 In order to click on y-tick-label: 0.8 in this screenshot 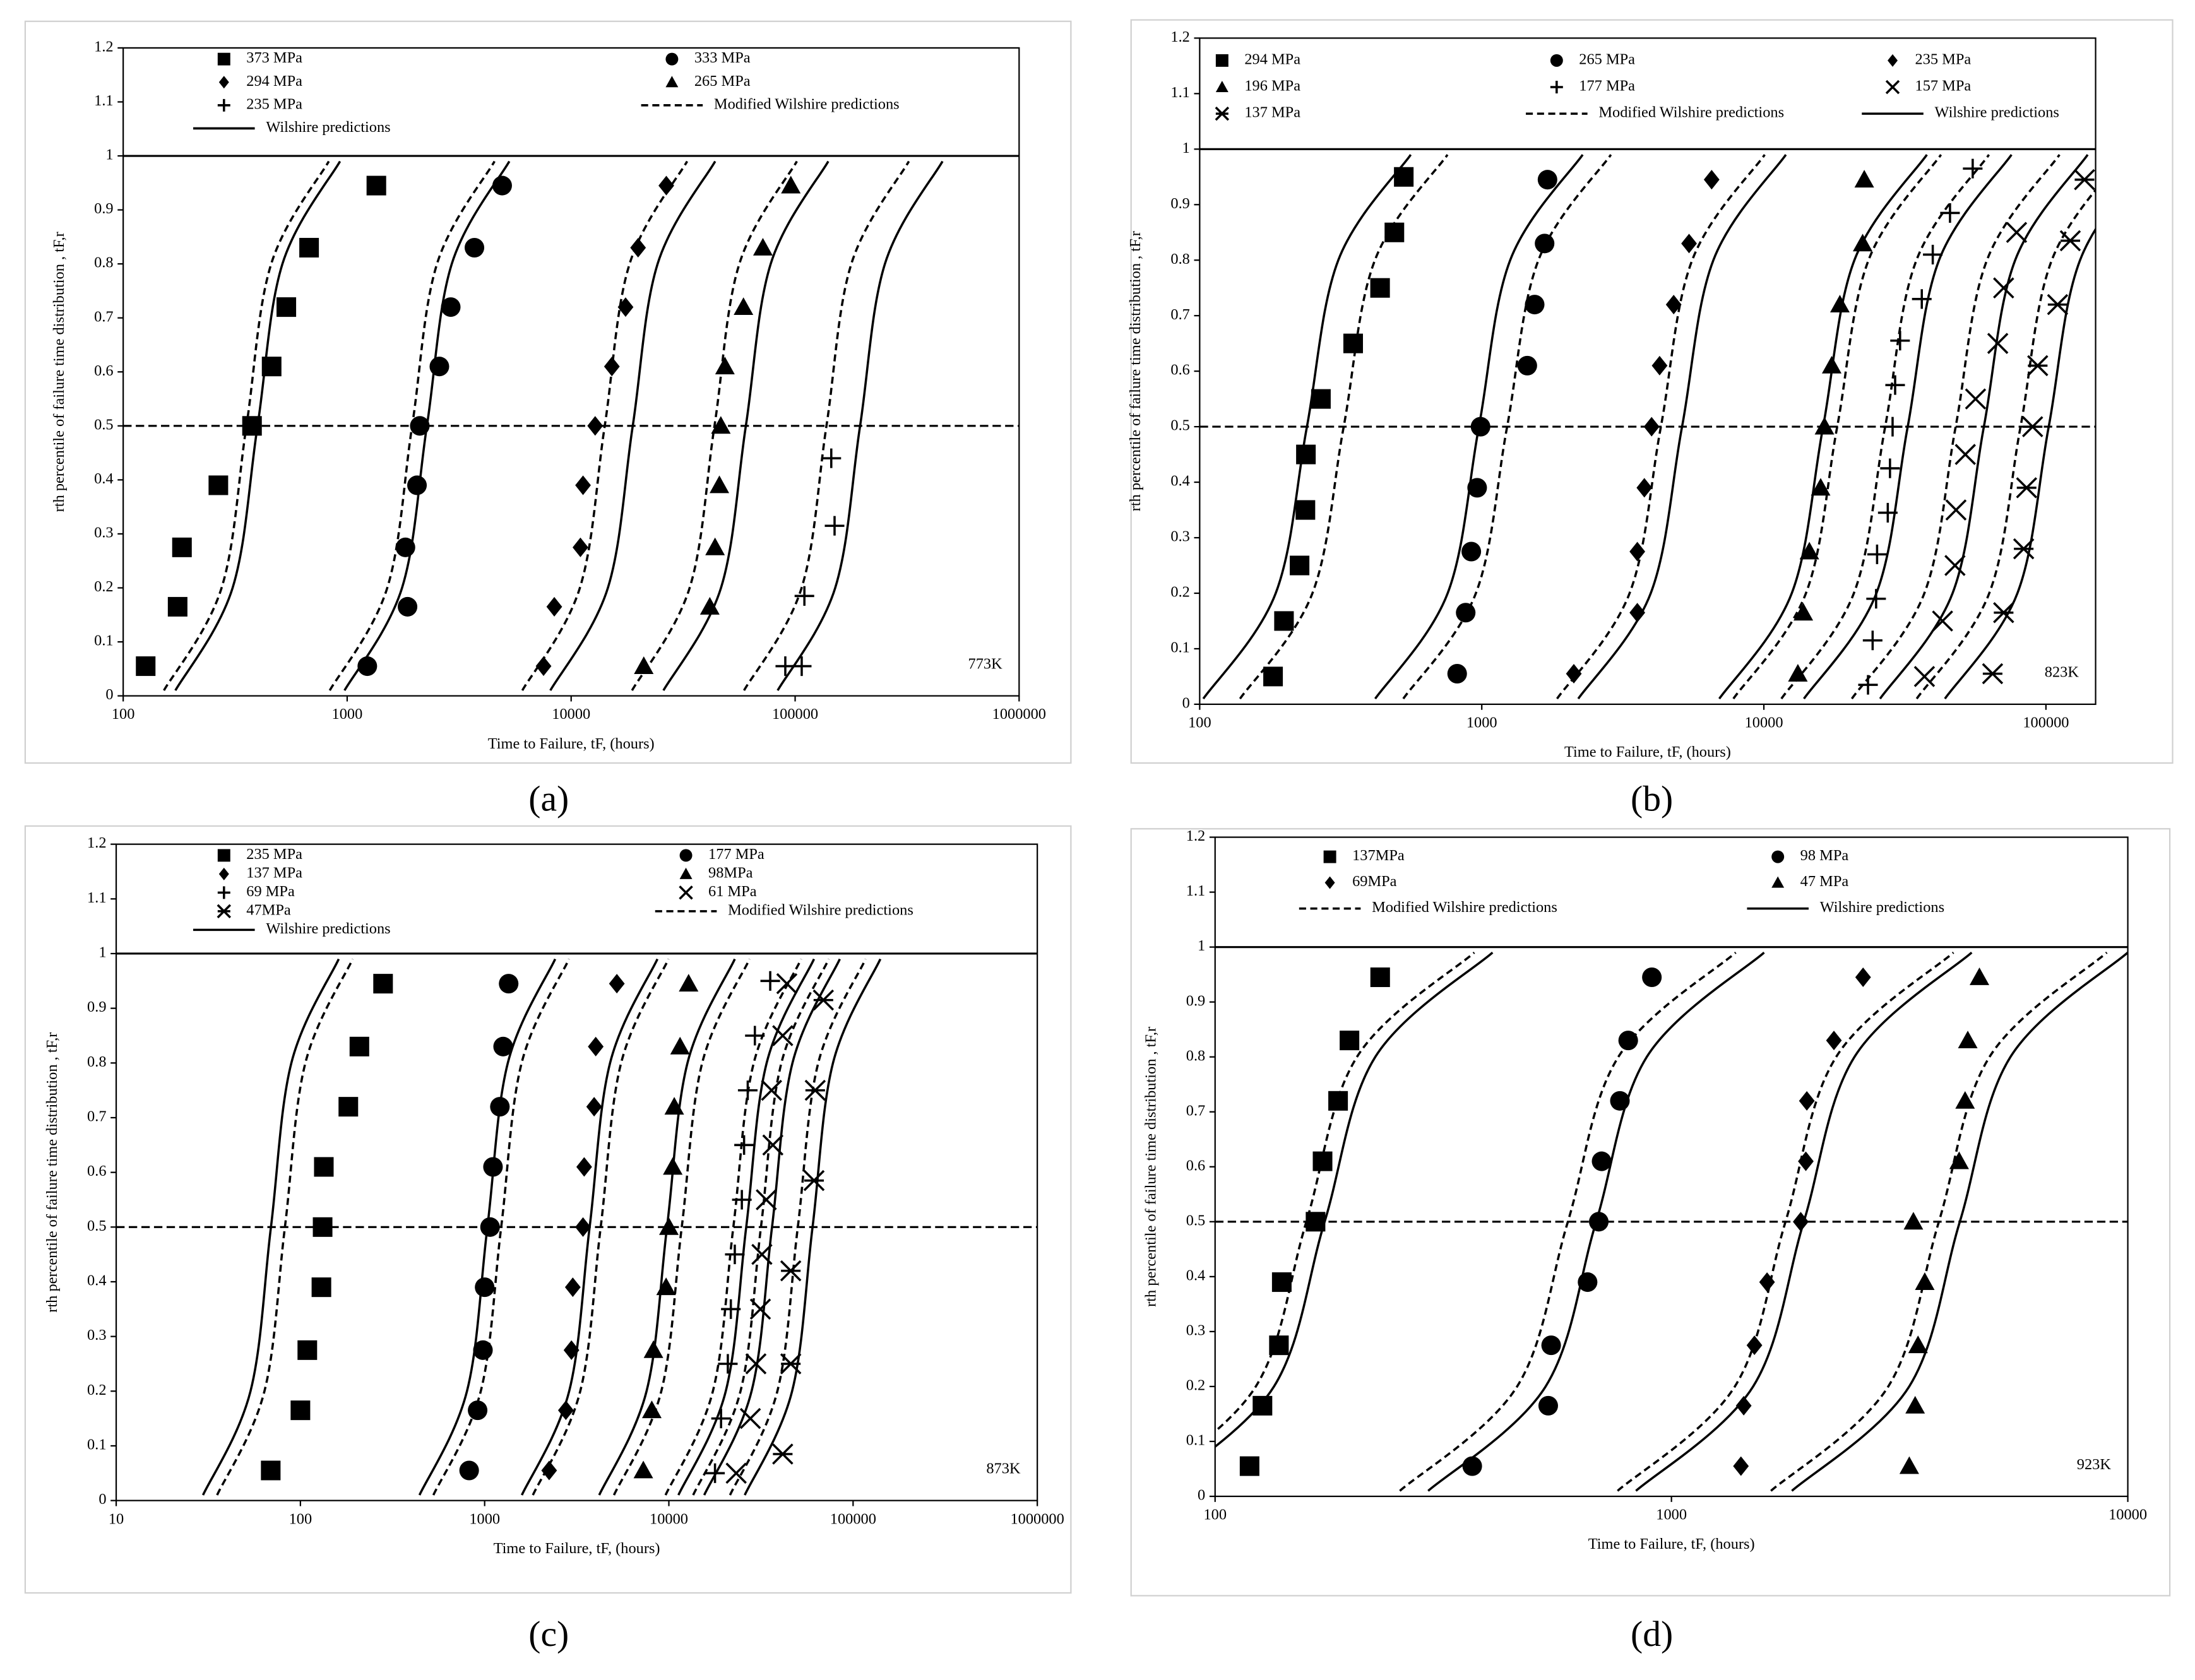, I will do `click(1195, 1055)`.